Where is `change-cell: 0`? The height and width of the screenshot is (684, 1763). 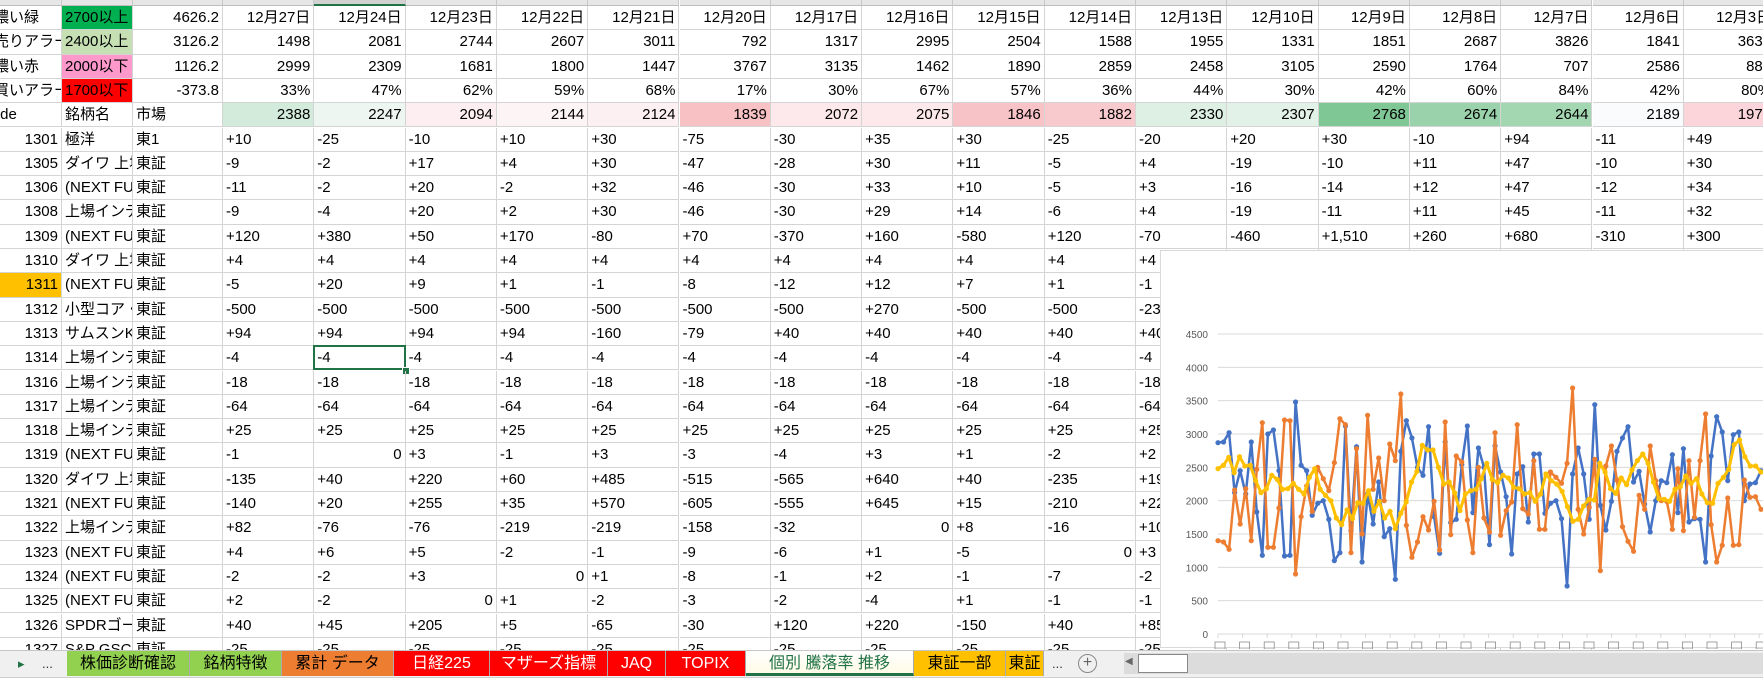 change-cell: 0 is located at coordinates (908, 528).